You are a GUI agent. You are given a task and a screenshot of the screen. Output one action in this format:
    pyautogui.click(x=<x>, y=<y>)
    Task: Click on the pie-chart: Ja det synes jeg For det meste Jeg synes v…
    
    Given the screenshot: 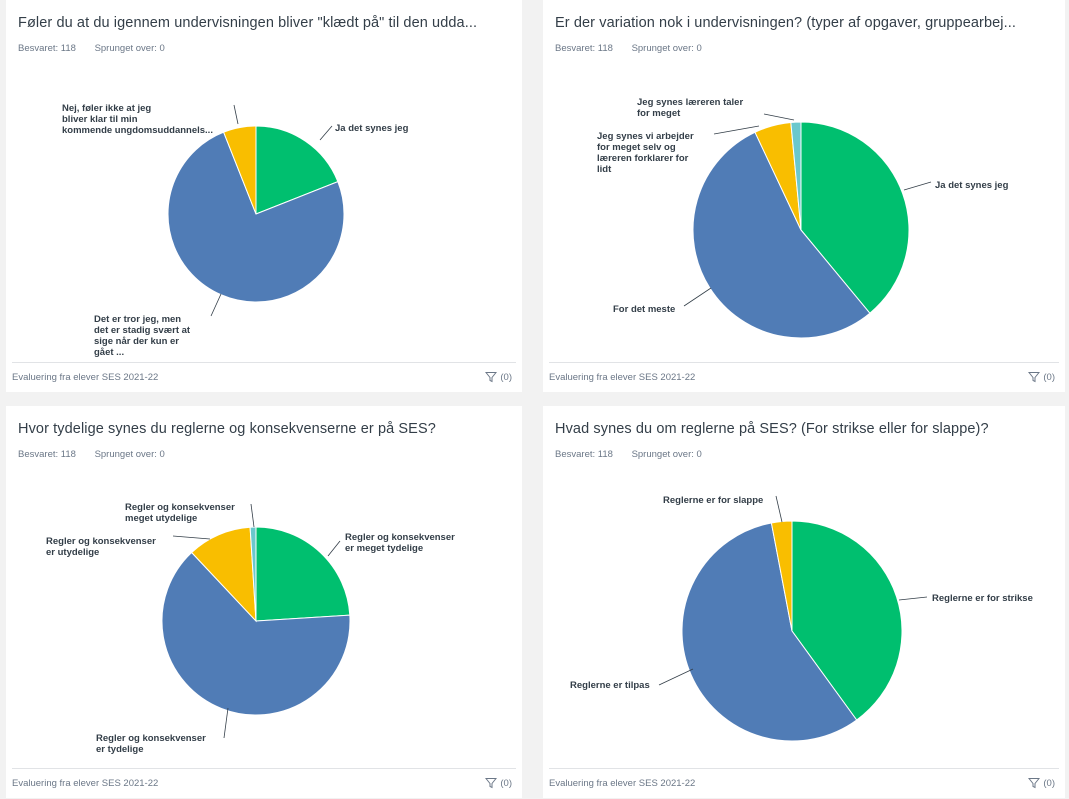 What is the action you would take?
    pyautogui.click(x=803, y=218)
    